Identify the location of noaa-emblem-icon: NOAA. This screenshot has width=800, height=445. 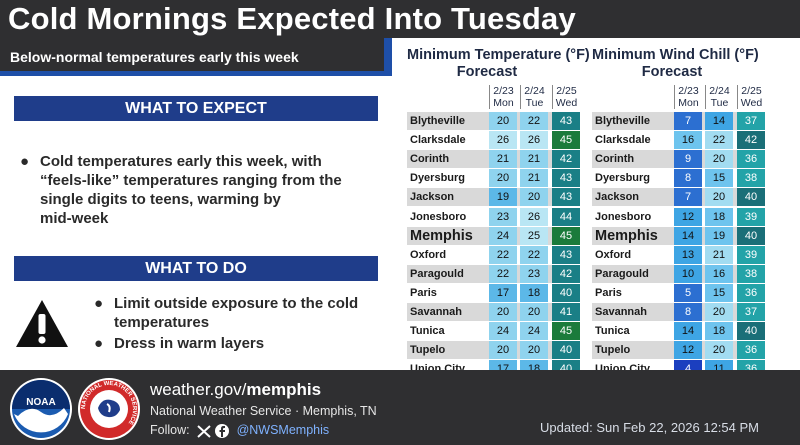
(41, 409).